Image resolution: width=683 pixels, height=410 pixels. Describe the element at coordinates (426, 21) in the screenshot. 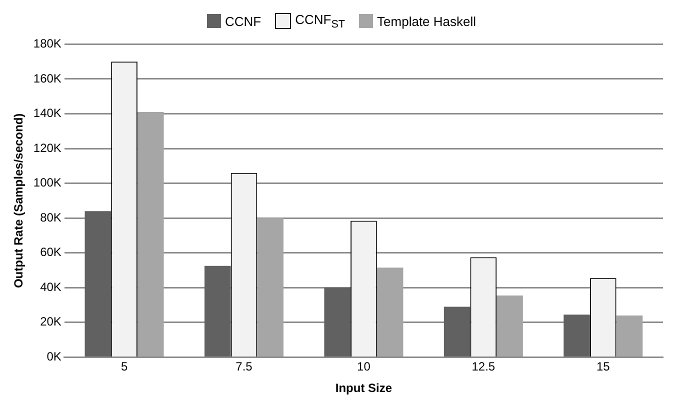

I see `legend-label: Template Haskell` at that location.